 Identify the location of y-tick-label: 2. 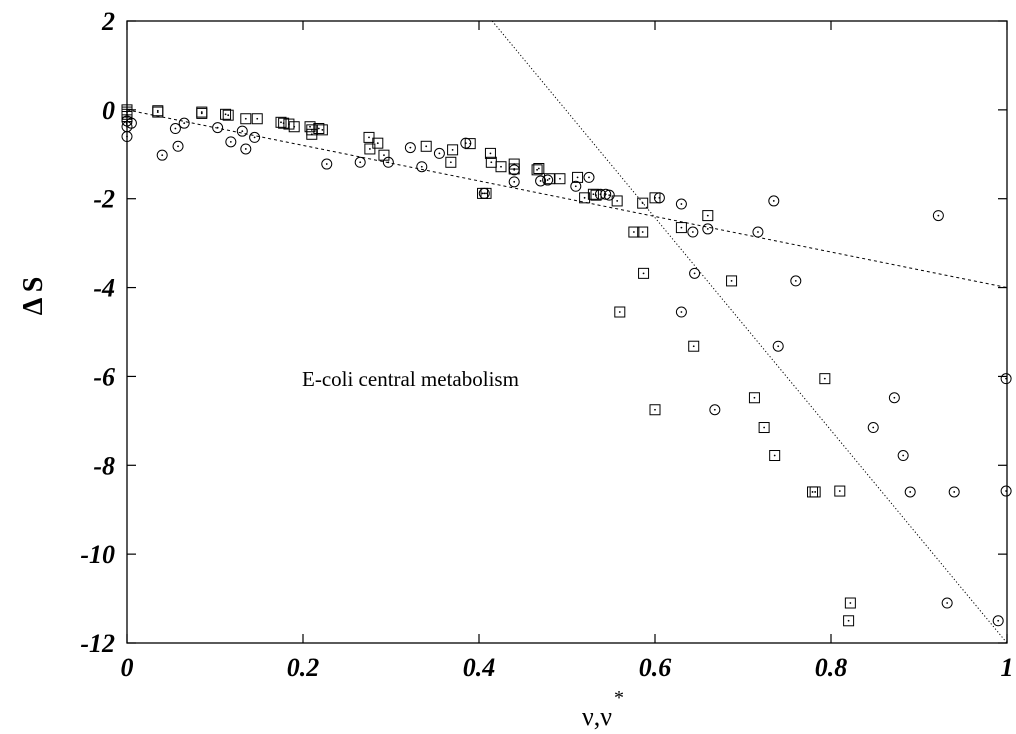
(108, 21).